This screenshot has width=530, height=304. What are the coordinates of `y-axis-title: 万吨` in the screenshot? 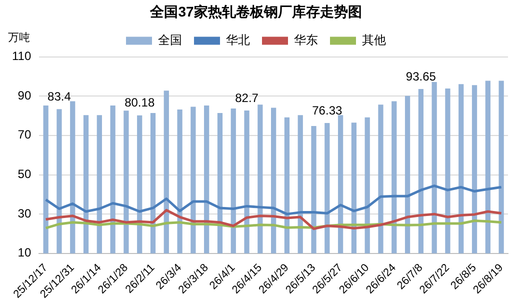 It's located at (19, 37).